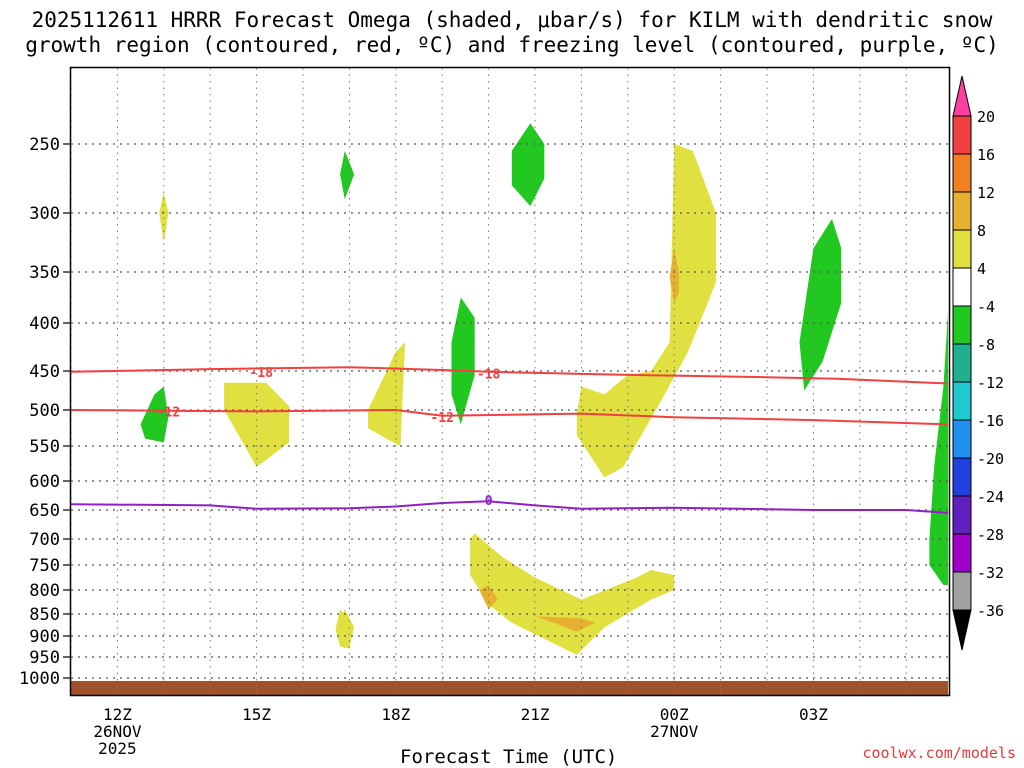 This screenshot has height=768, width=1024. Describe the element at coordinates (44, 214) in the screenshot. I see `y-tick-300: 300` at that location.